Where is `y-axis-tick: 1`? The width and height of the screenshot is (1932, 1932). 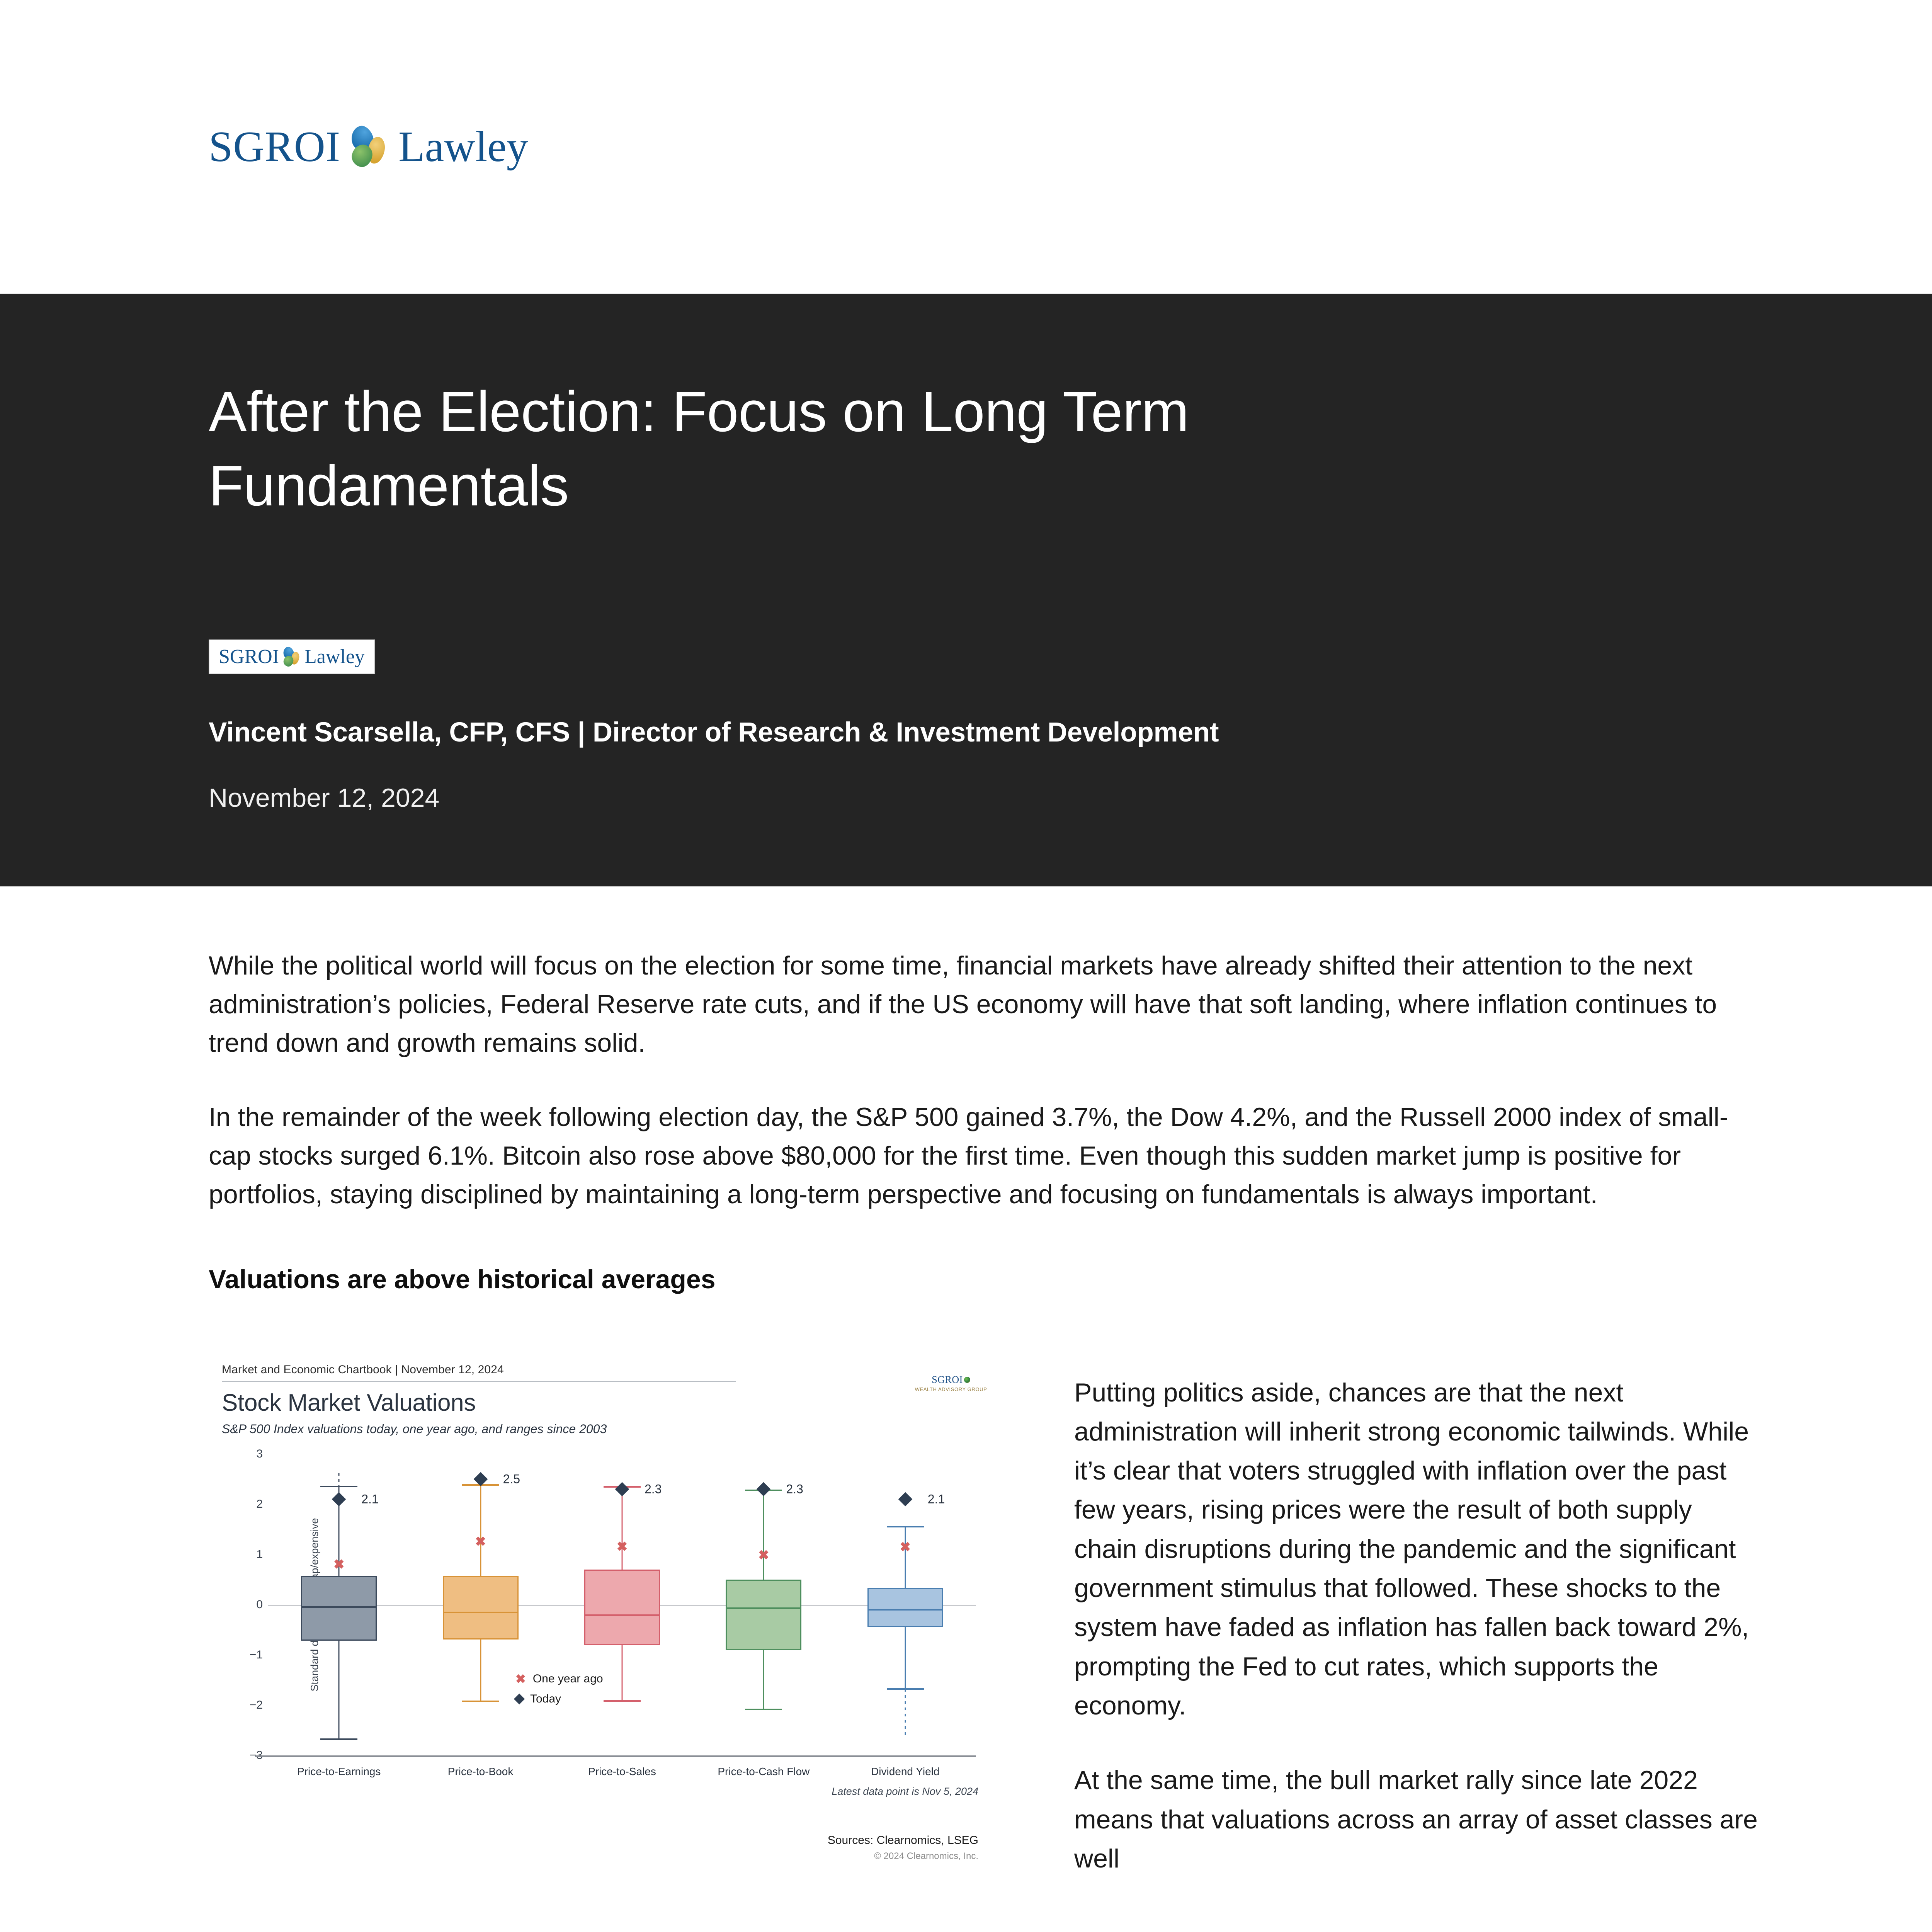
y-axis-tick: 1 is located at coordinates (259, 1554).